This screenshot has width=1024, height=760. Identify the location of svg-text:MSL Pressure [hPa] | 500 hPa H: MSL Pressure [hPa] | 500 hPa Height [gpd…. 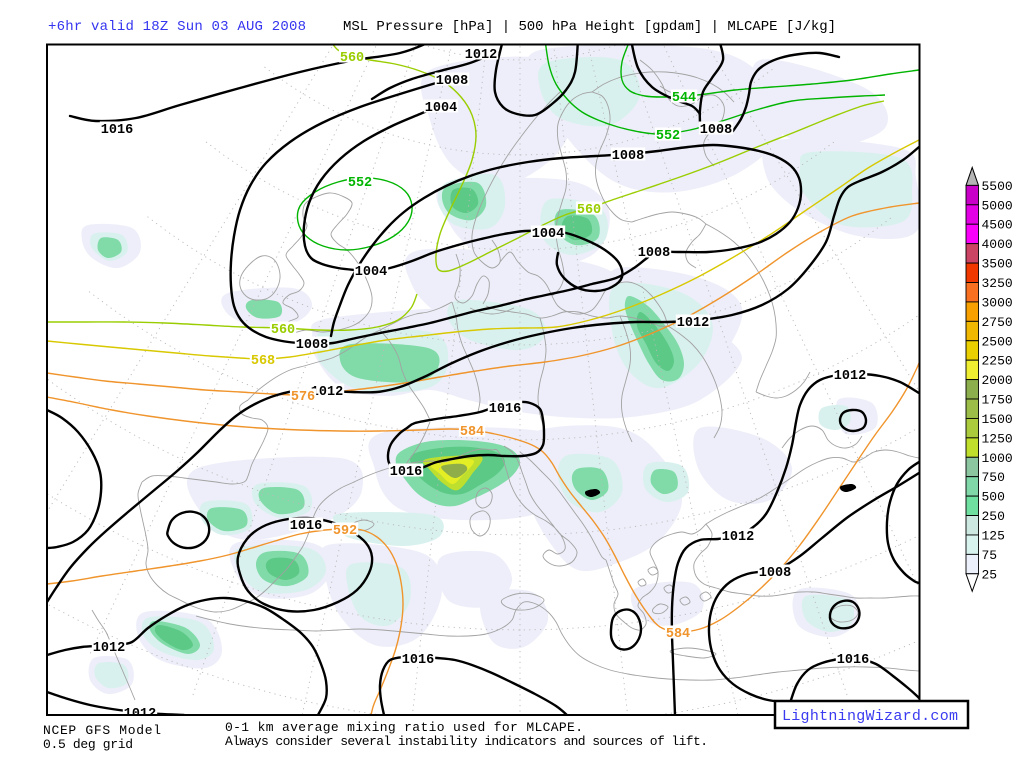
(589, 27).